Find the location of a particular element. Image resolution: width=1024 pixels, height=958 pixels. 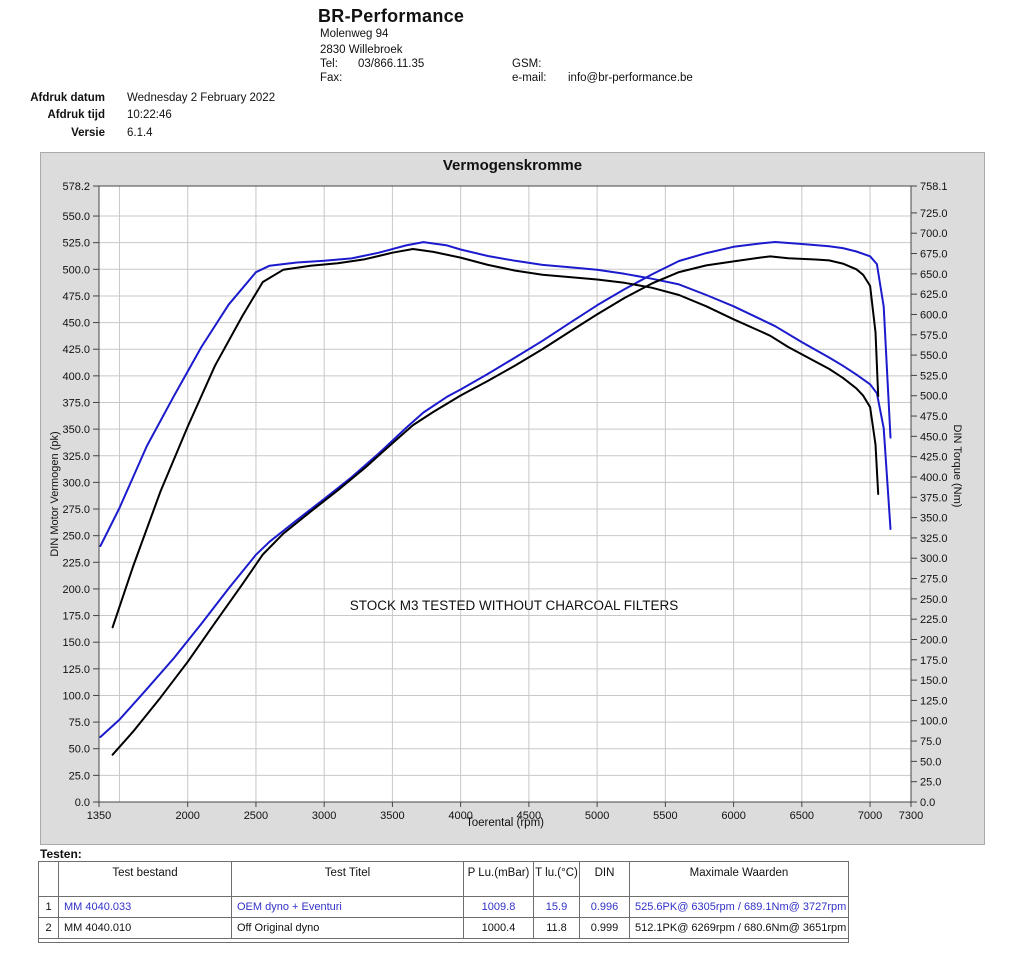

right-tick-label: 675.0 is located at coordinates (934, 255).